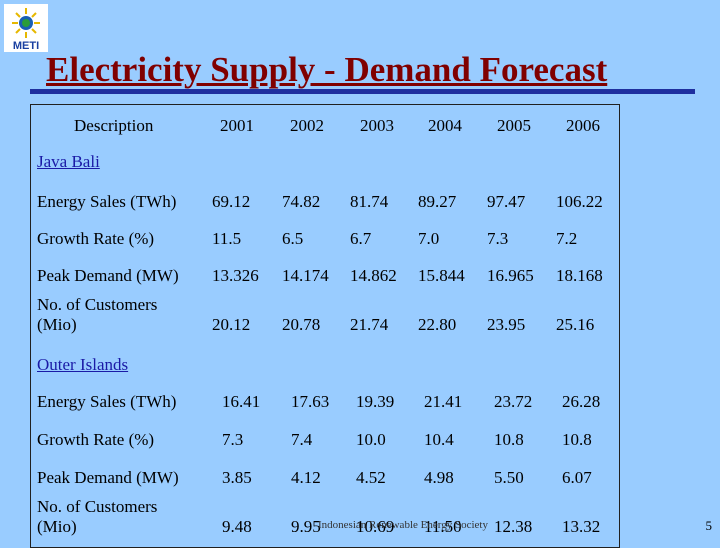 The image size is (720, 548). I want to click on table-cell: 14.174, so click(305, 275).